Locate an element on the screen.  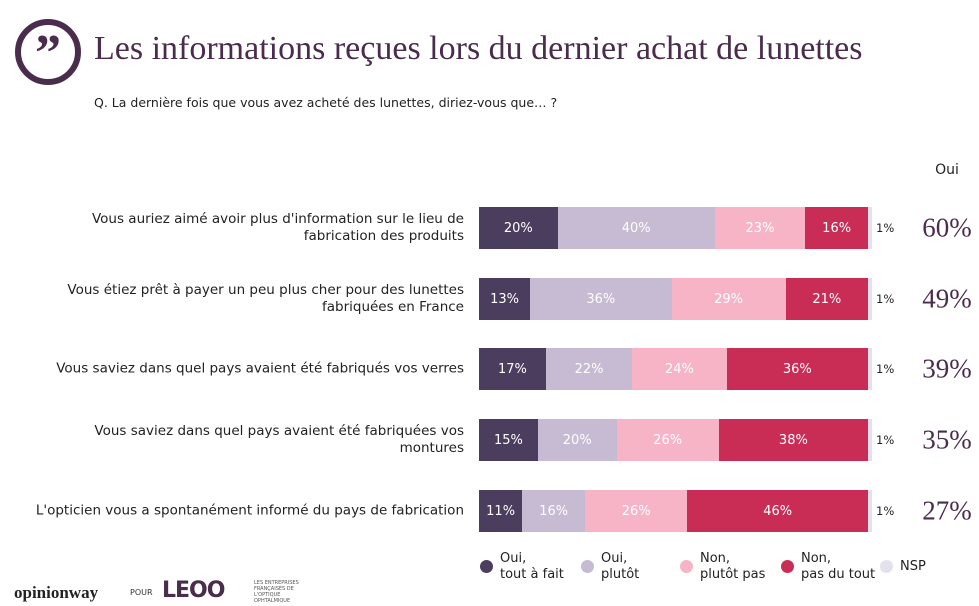
value-label: 17% is located at coordinates (512, 369).